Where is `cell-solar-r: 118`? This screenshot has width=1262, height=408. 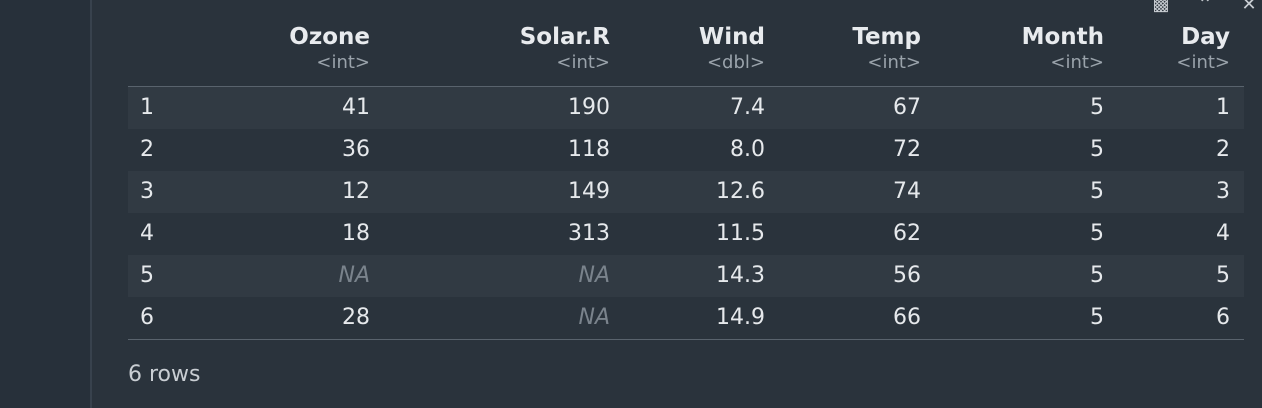 cell-solar-r: 118 is located at coordinates (589, 149).